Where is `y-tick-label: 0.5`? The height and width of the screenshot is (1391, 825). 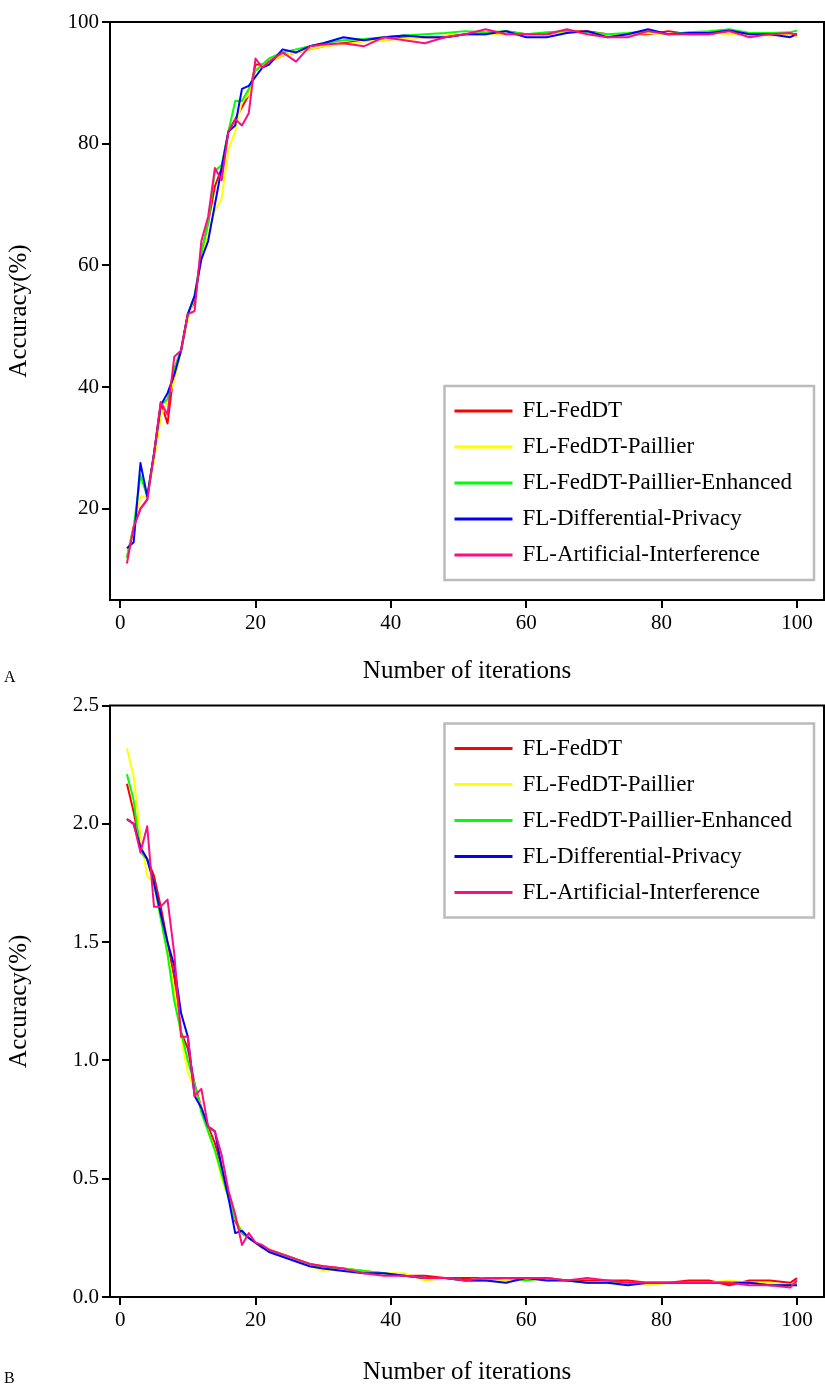
y-tick-label: 0.5 is located at coordinates (85, 1177).